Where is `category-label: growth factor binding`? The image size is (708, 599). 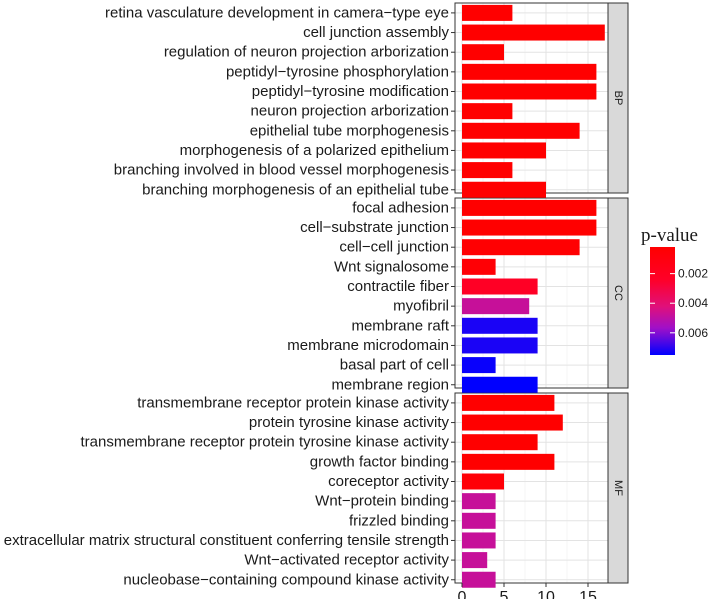 category-label: growth factor binding is located at coordinates (379, 461).